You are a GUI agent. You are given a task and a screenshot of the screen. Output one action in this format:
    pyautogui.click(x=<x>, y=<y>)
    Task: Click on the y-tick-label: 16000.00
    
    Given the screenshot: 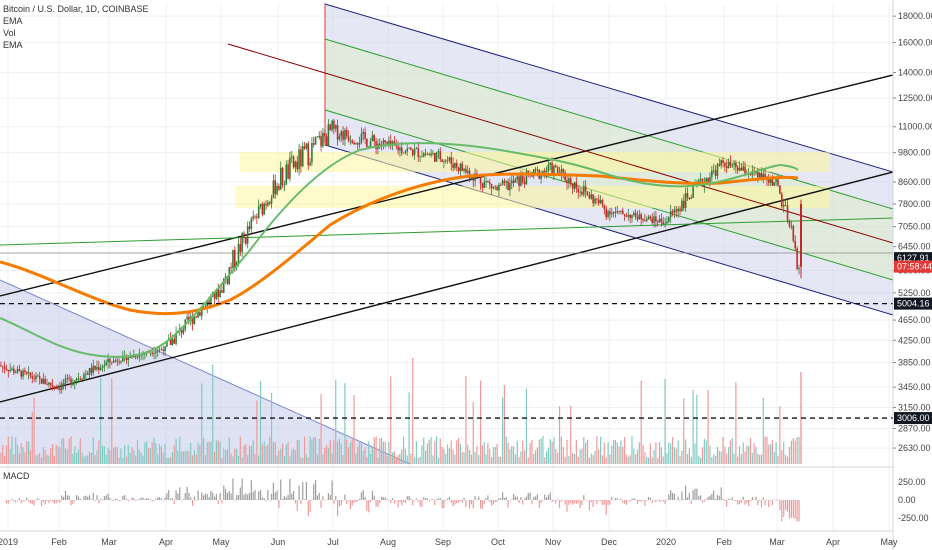 What is the action you would take?
    pyautogui.click(x=915, y=43)
    